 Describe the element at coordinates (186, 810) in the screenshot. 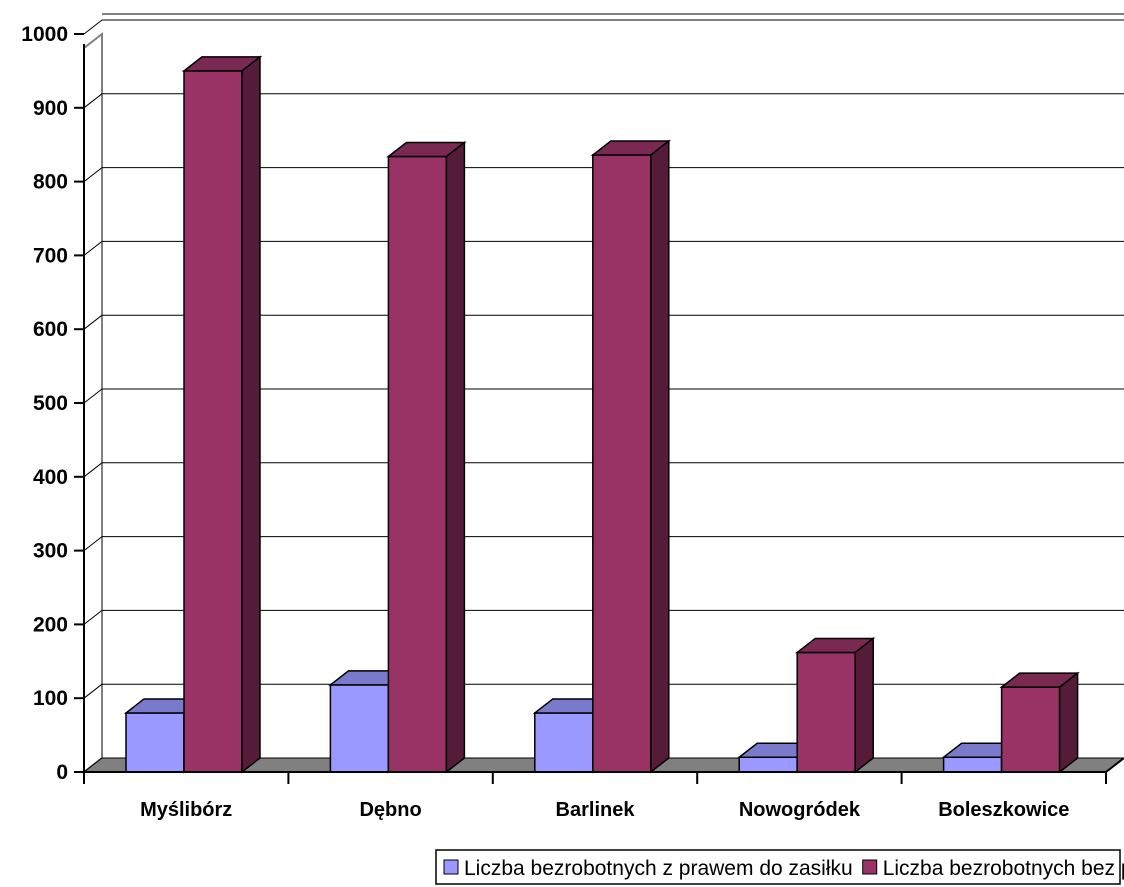

I see `x-category-label: Myślibórz` at that location.